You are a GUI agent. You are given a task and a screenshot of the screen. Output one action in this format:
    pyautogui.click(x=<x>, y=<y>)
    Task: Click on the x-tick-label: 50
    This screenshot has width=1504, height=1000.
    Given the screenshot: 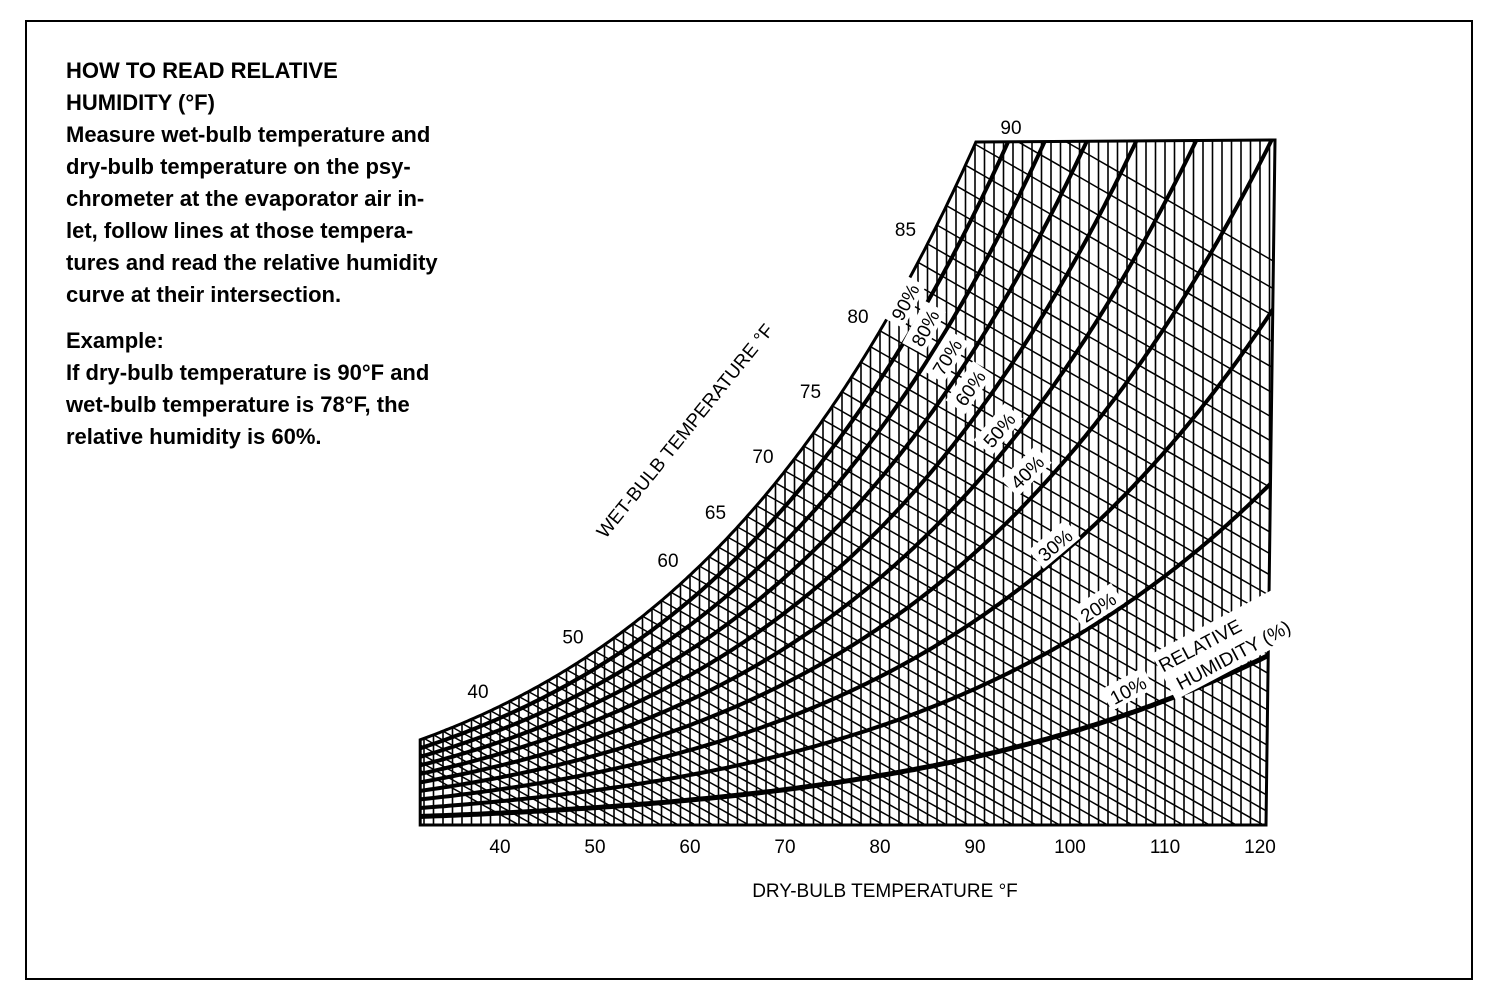 What is the action you would take?
    pyautogui.click(x=594, y=847)
    